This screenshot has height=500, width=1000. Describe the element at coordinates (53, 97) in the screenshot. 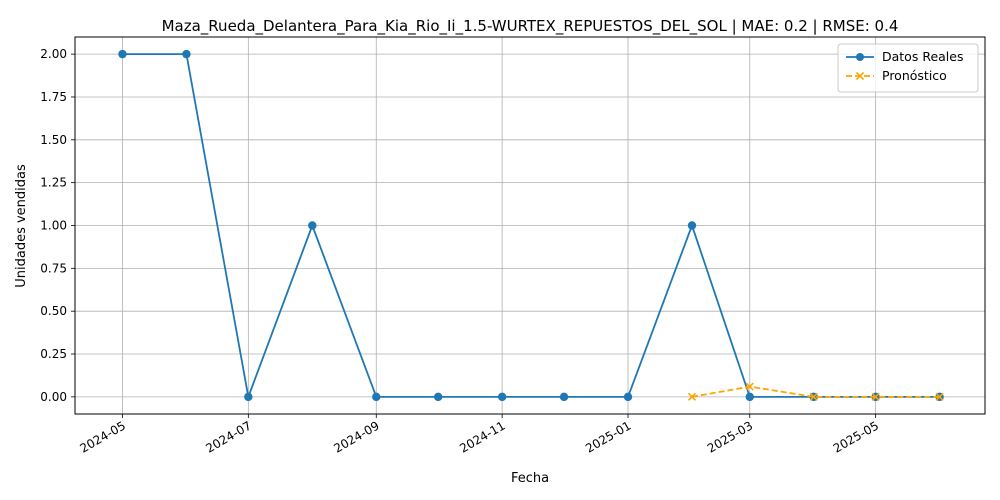

I see `y-tick-label: 1.75` at that location.